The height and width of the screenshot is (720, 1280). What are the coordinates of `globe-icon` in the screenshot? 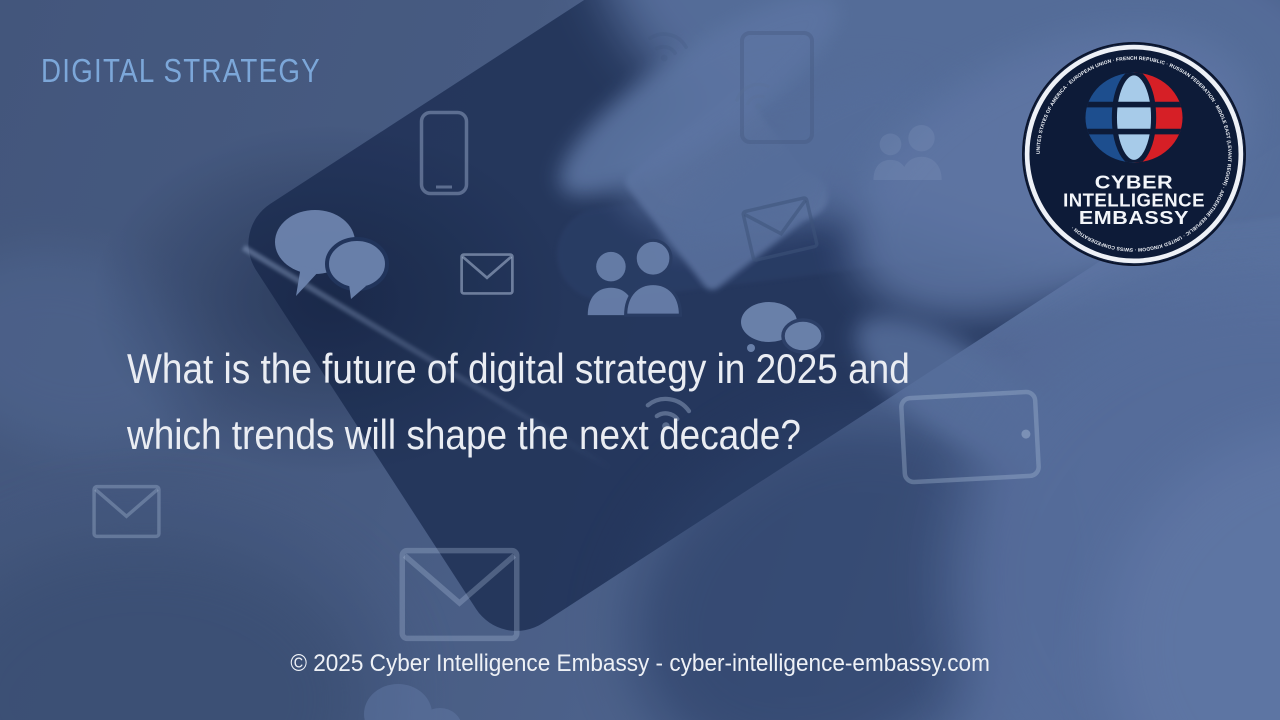 It's located at (1134, 117).